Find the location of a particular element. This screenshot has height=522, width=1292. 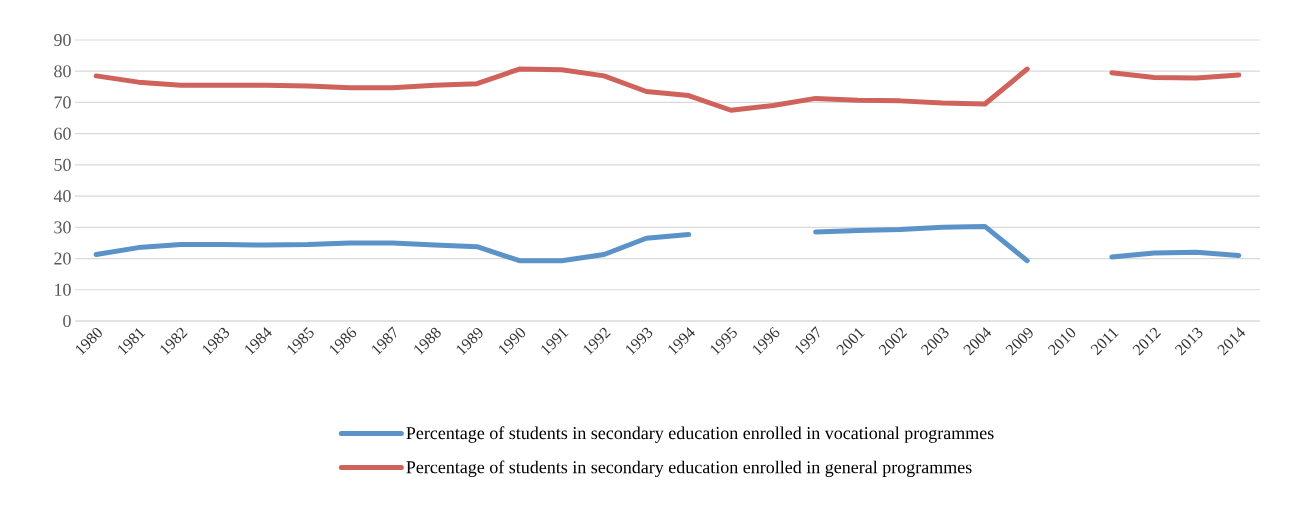

x-tick-label: 2011 is located at coordinates (1104, 342).